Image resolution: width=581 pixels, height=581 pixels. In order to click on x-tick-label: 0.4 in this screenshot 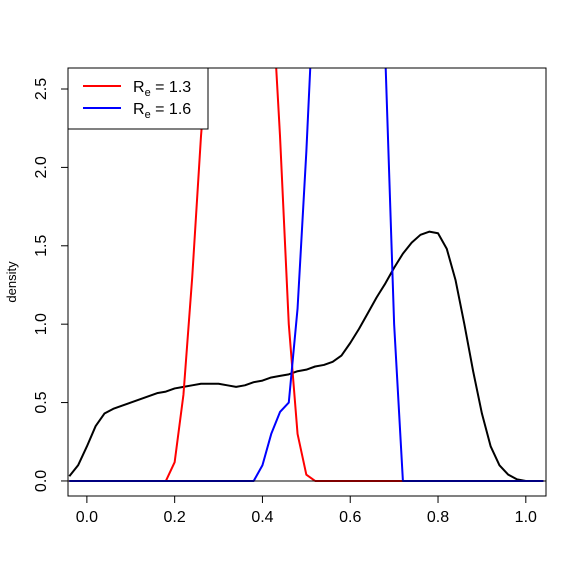, I will do `click(262, 517)`.